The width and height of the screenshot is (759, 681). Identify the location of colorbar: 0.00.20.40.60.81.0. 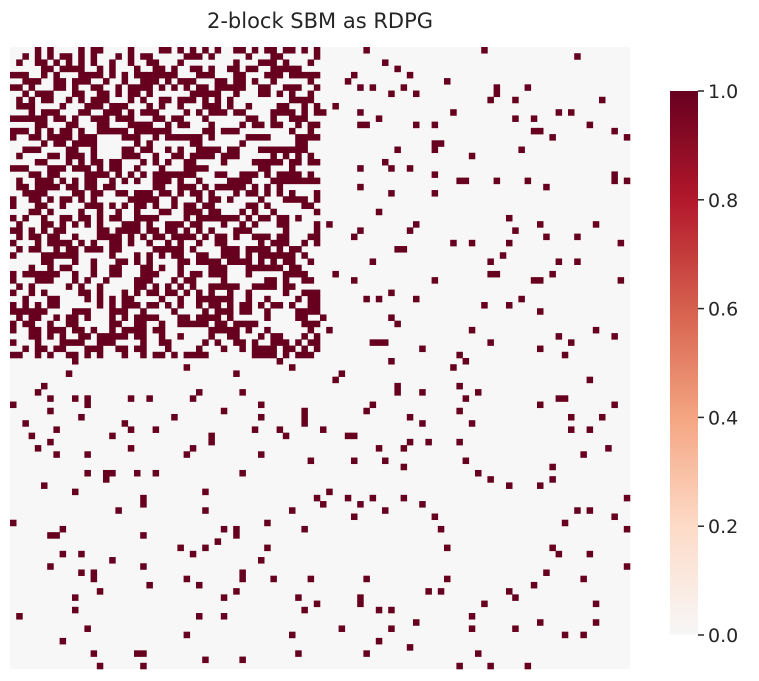
(704, 364).